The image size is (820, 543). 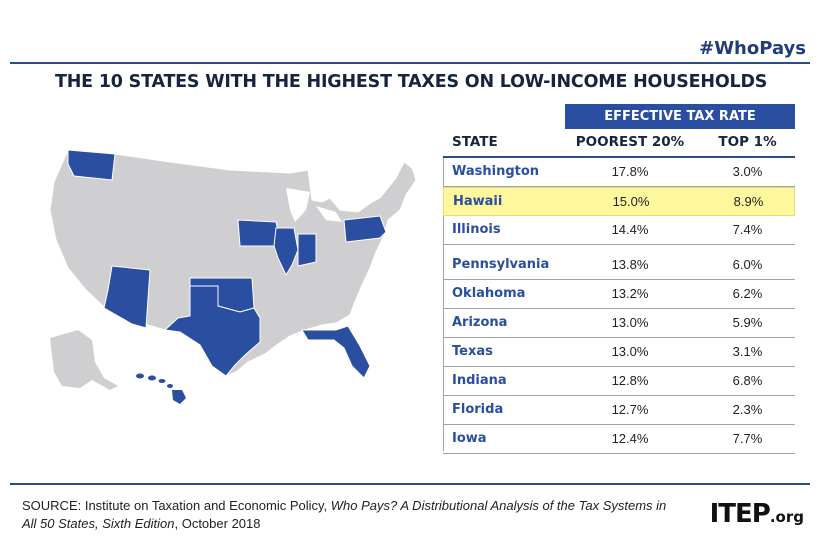 What do you see at coordinates (127, 297) in the screenshot?
I see `arizona-shape` at bounding box center [127, 297].